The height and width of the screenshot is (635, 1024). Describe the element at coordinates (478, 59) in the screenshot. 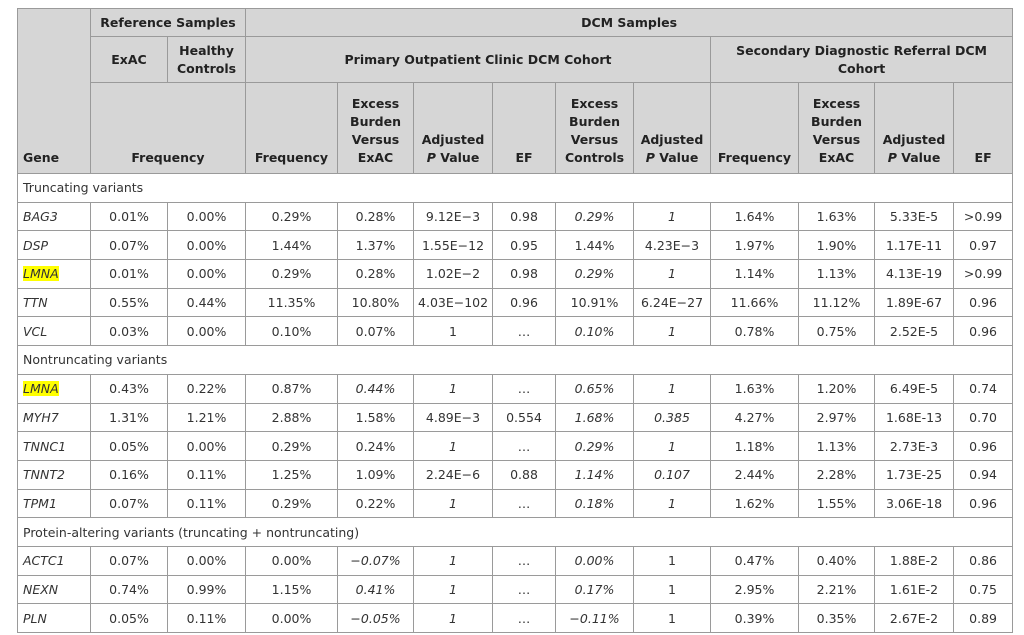

I see `header-cell: Primary Outpatient Clinic DCM Cohort` at that location.